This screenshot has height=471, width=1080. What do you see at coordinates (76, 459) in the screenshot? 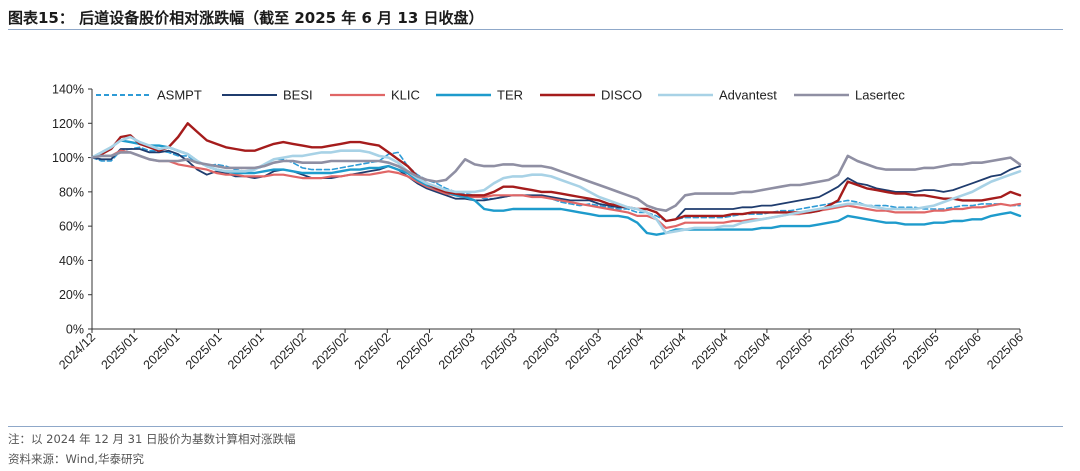
I see `source-note: 资料来源：Wind,华泰研究` at bounding box center [76, 459].